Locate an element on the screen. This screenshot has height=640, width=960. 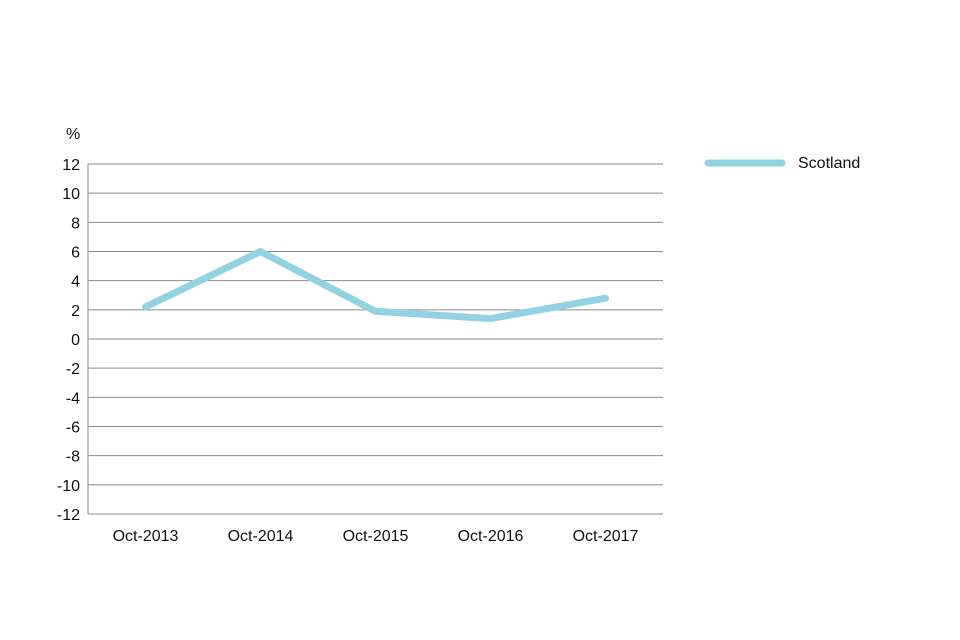
y-tick-label: 8 is located at coordinates (75, 223).